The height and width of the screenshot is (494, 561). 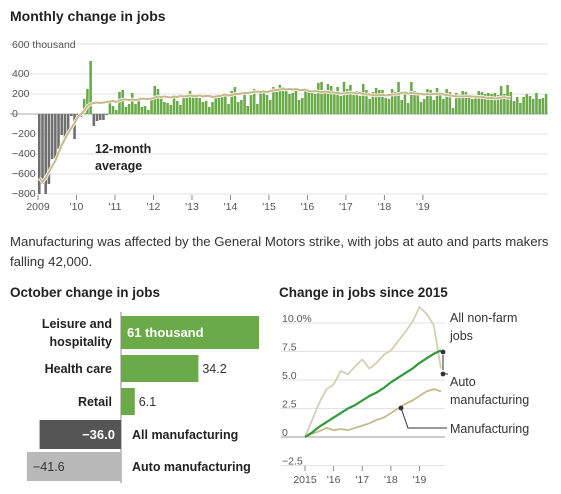 I want to click on category-label: Auto manufacturing, so click(x=191, y=467).